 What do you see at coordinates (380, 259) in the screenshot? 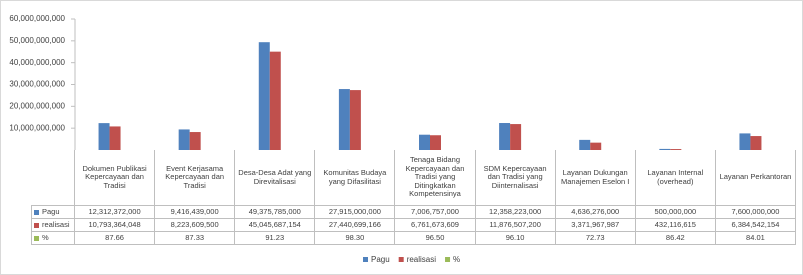
I see `legend-label: Pagu` at bounding box center [380, 259].